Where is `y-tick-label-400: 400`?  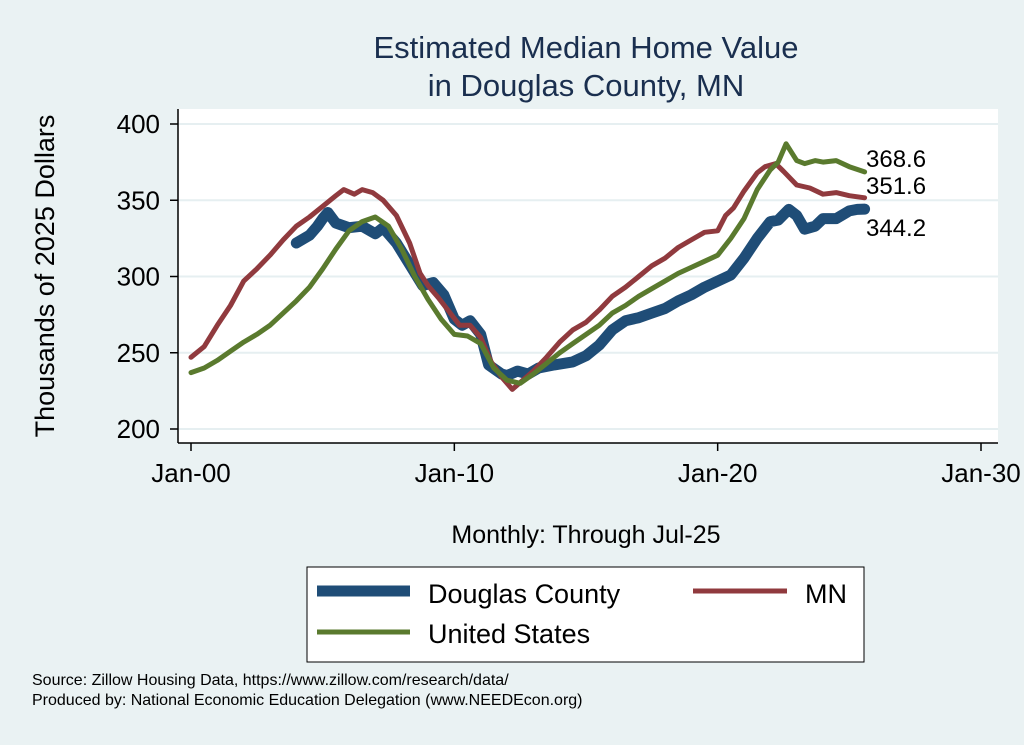
y-tick-label-400: 400 is located at coordinates (138, 124).